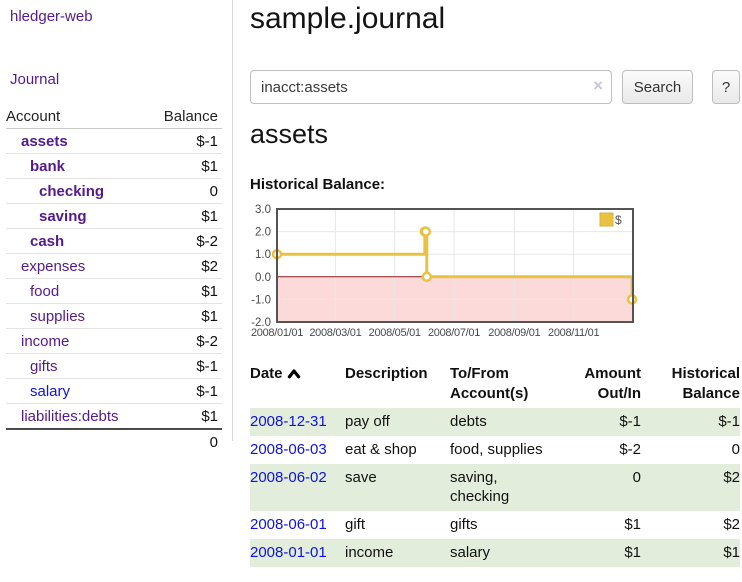  I want to click on sidebar-item-journal: Journal, so click(35, 79).